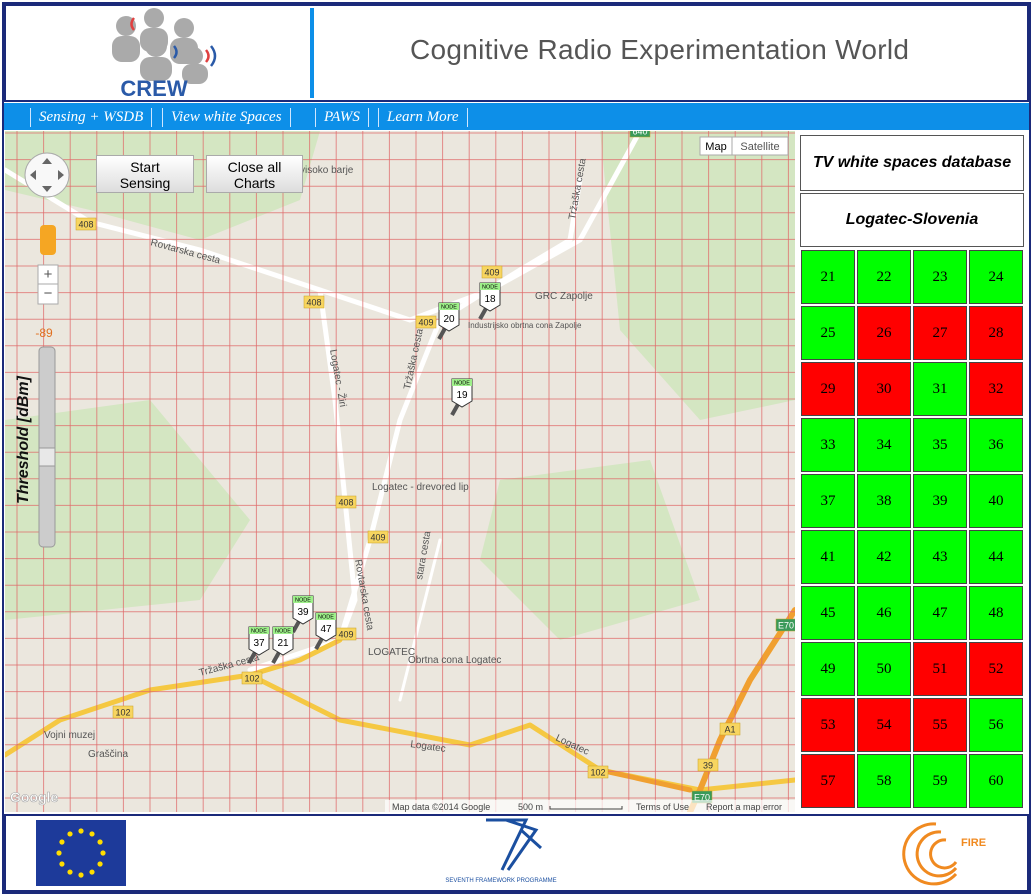  Describe the element at coordinates (884, 389) in the screenshot. I see `channel-cell: 30` at that location.